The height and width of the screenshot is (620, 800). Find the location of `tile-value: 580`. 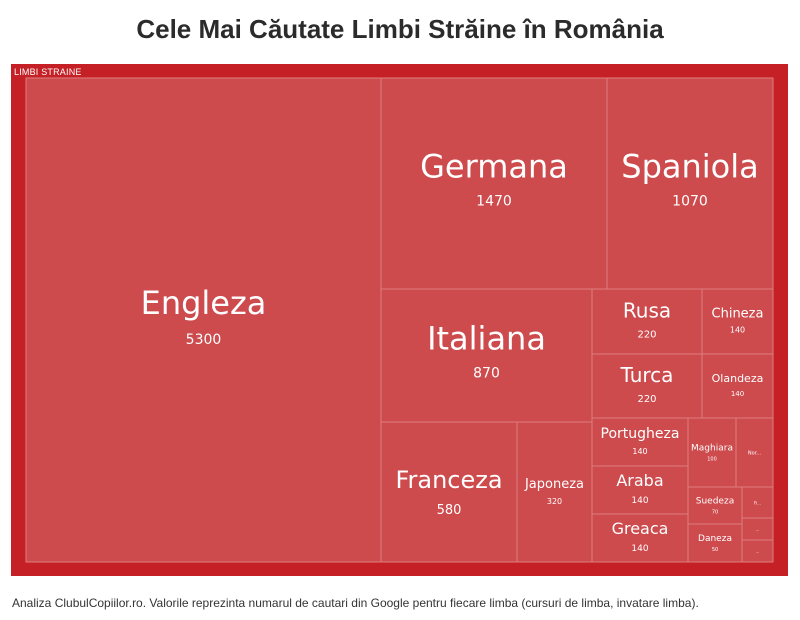

tile-value: 580 is located at coordinates (449, 510).